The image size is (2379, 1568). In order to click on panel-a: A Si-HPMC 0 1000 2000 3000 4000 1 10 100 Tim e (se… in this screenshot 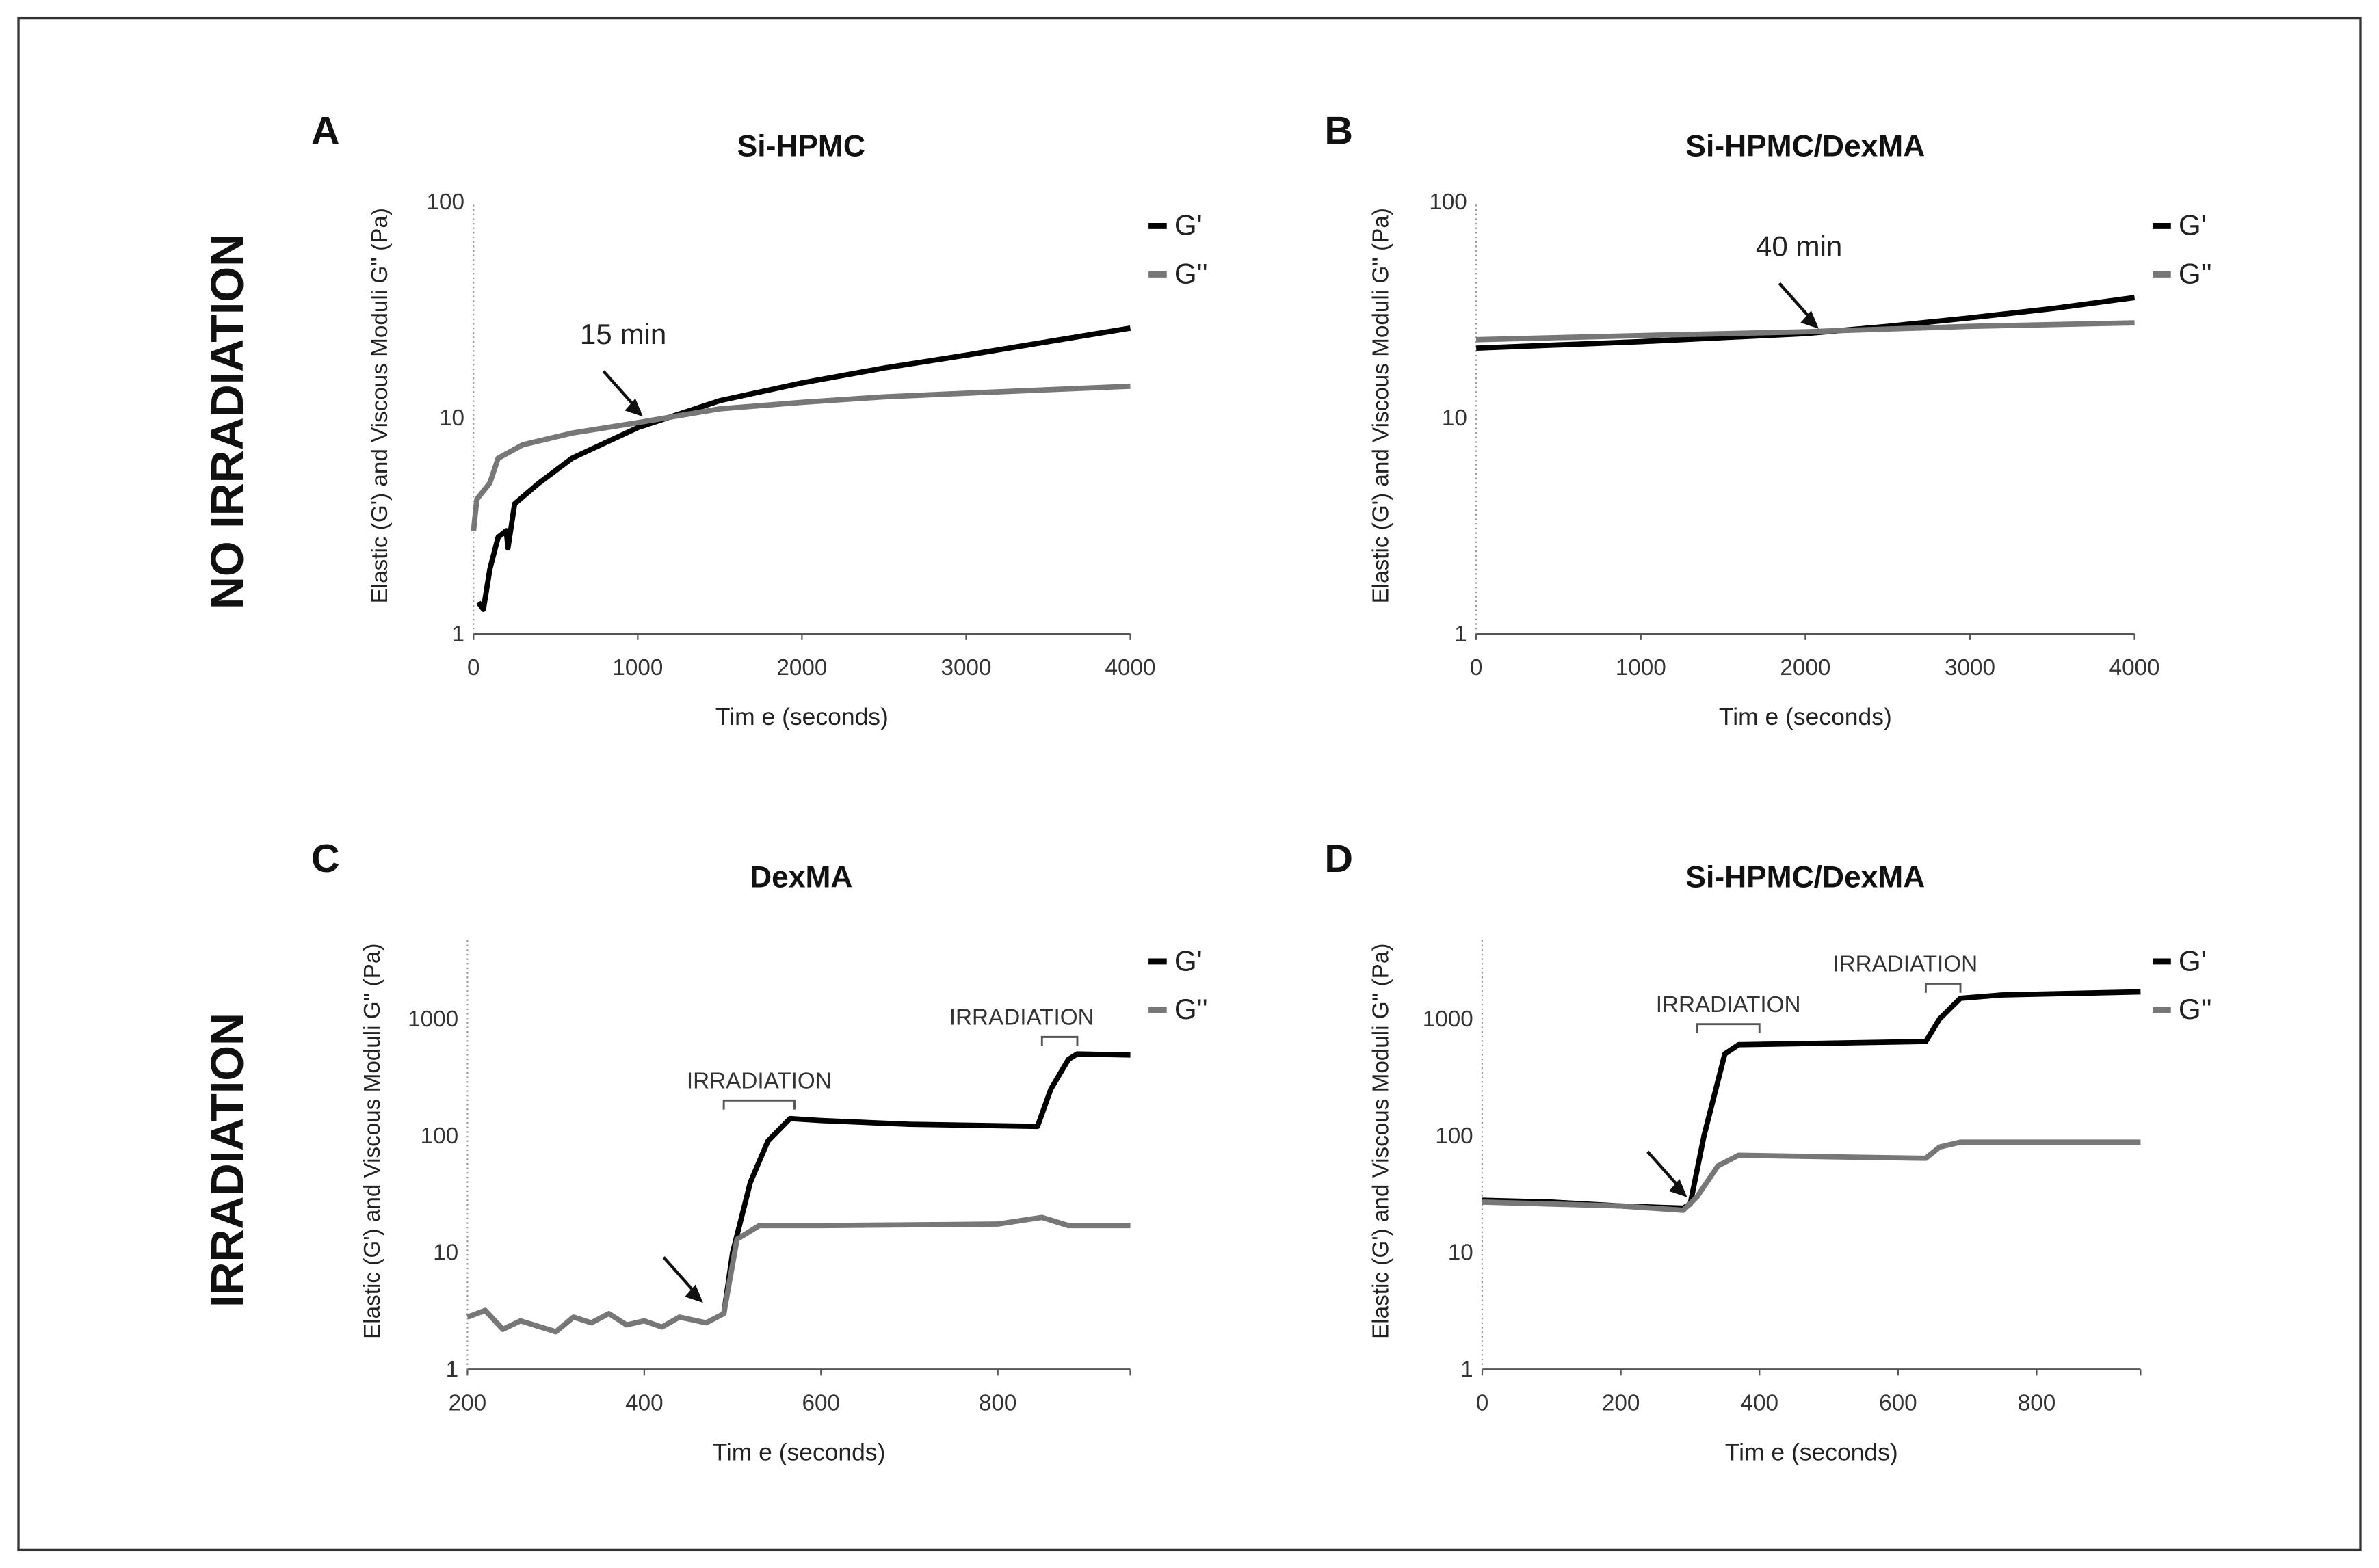, I will do `click(759, 419)`.